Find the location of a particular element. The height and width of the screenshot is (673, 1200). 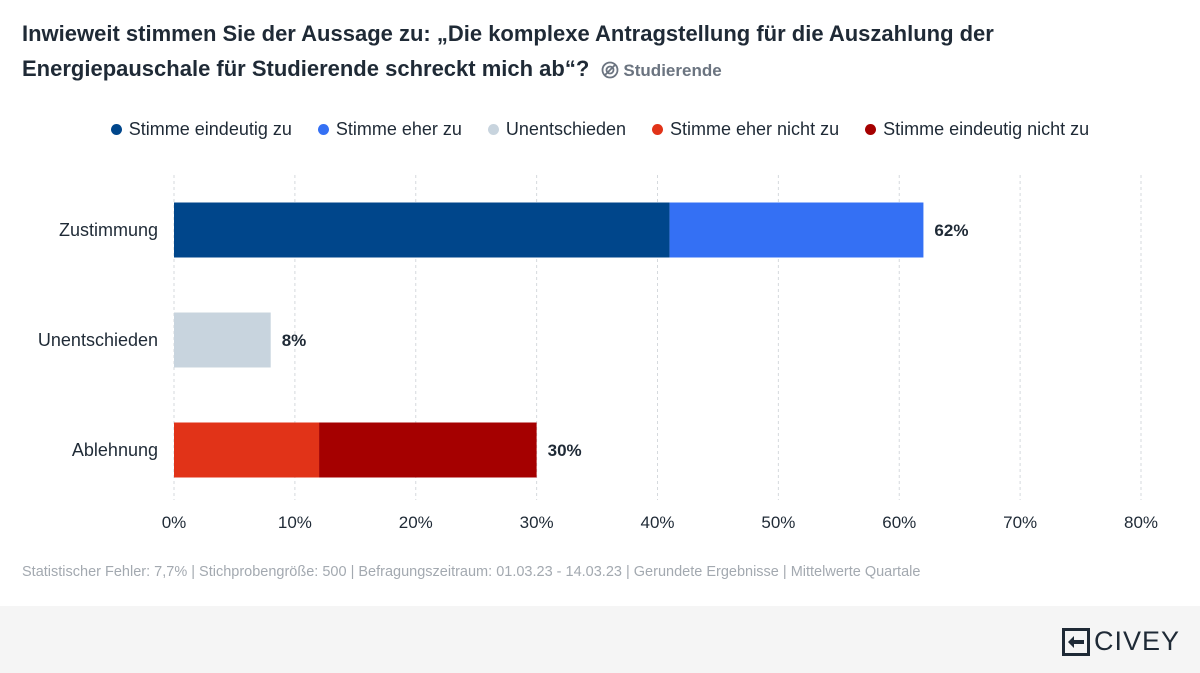

legend-item: Unentschieden is located at coordinates (557, 129).